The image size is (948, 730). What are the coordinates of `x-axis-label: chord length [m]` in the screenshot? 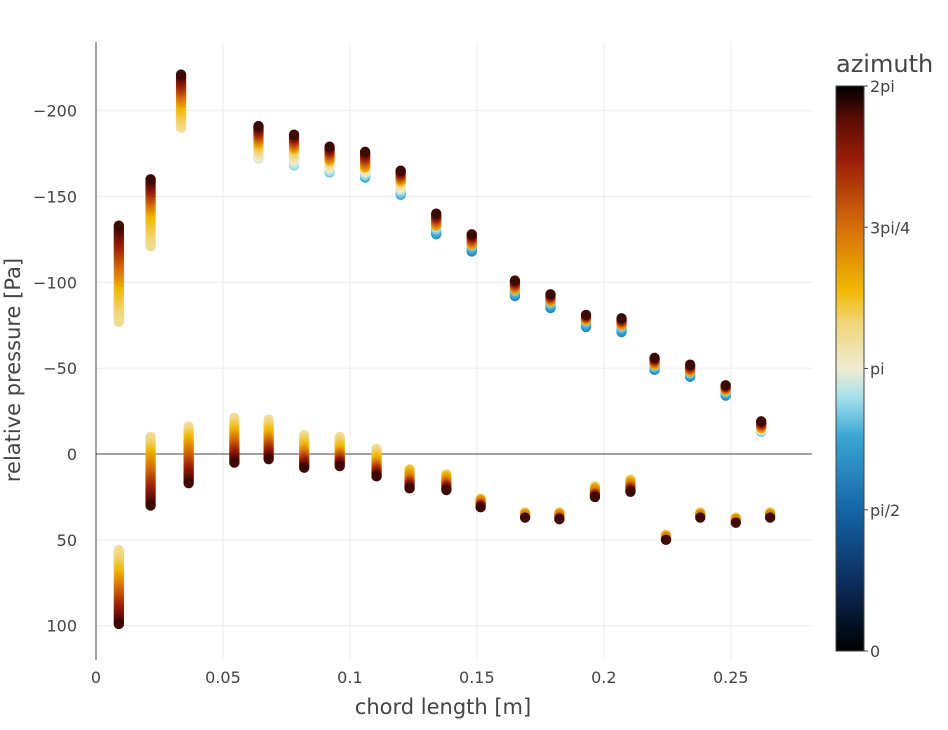 It's located at (443, 707).